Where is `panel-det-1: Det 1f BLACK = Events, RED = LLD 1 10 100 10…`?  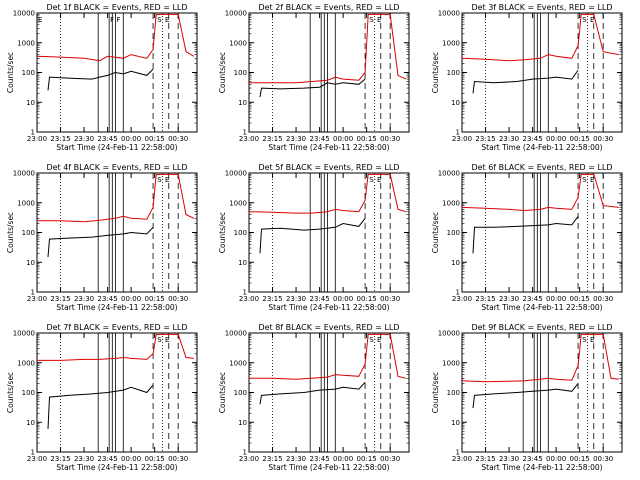
panel-det-1: Det 1f BLACK = Events, RED = LLD 1 10 100 10… is located at coordinates (102, 77).